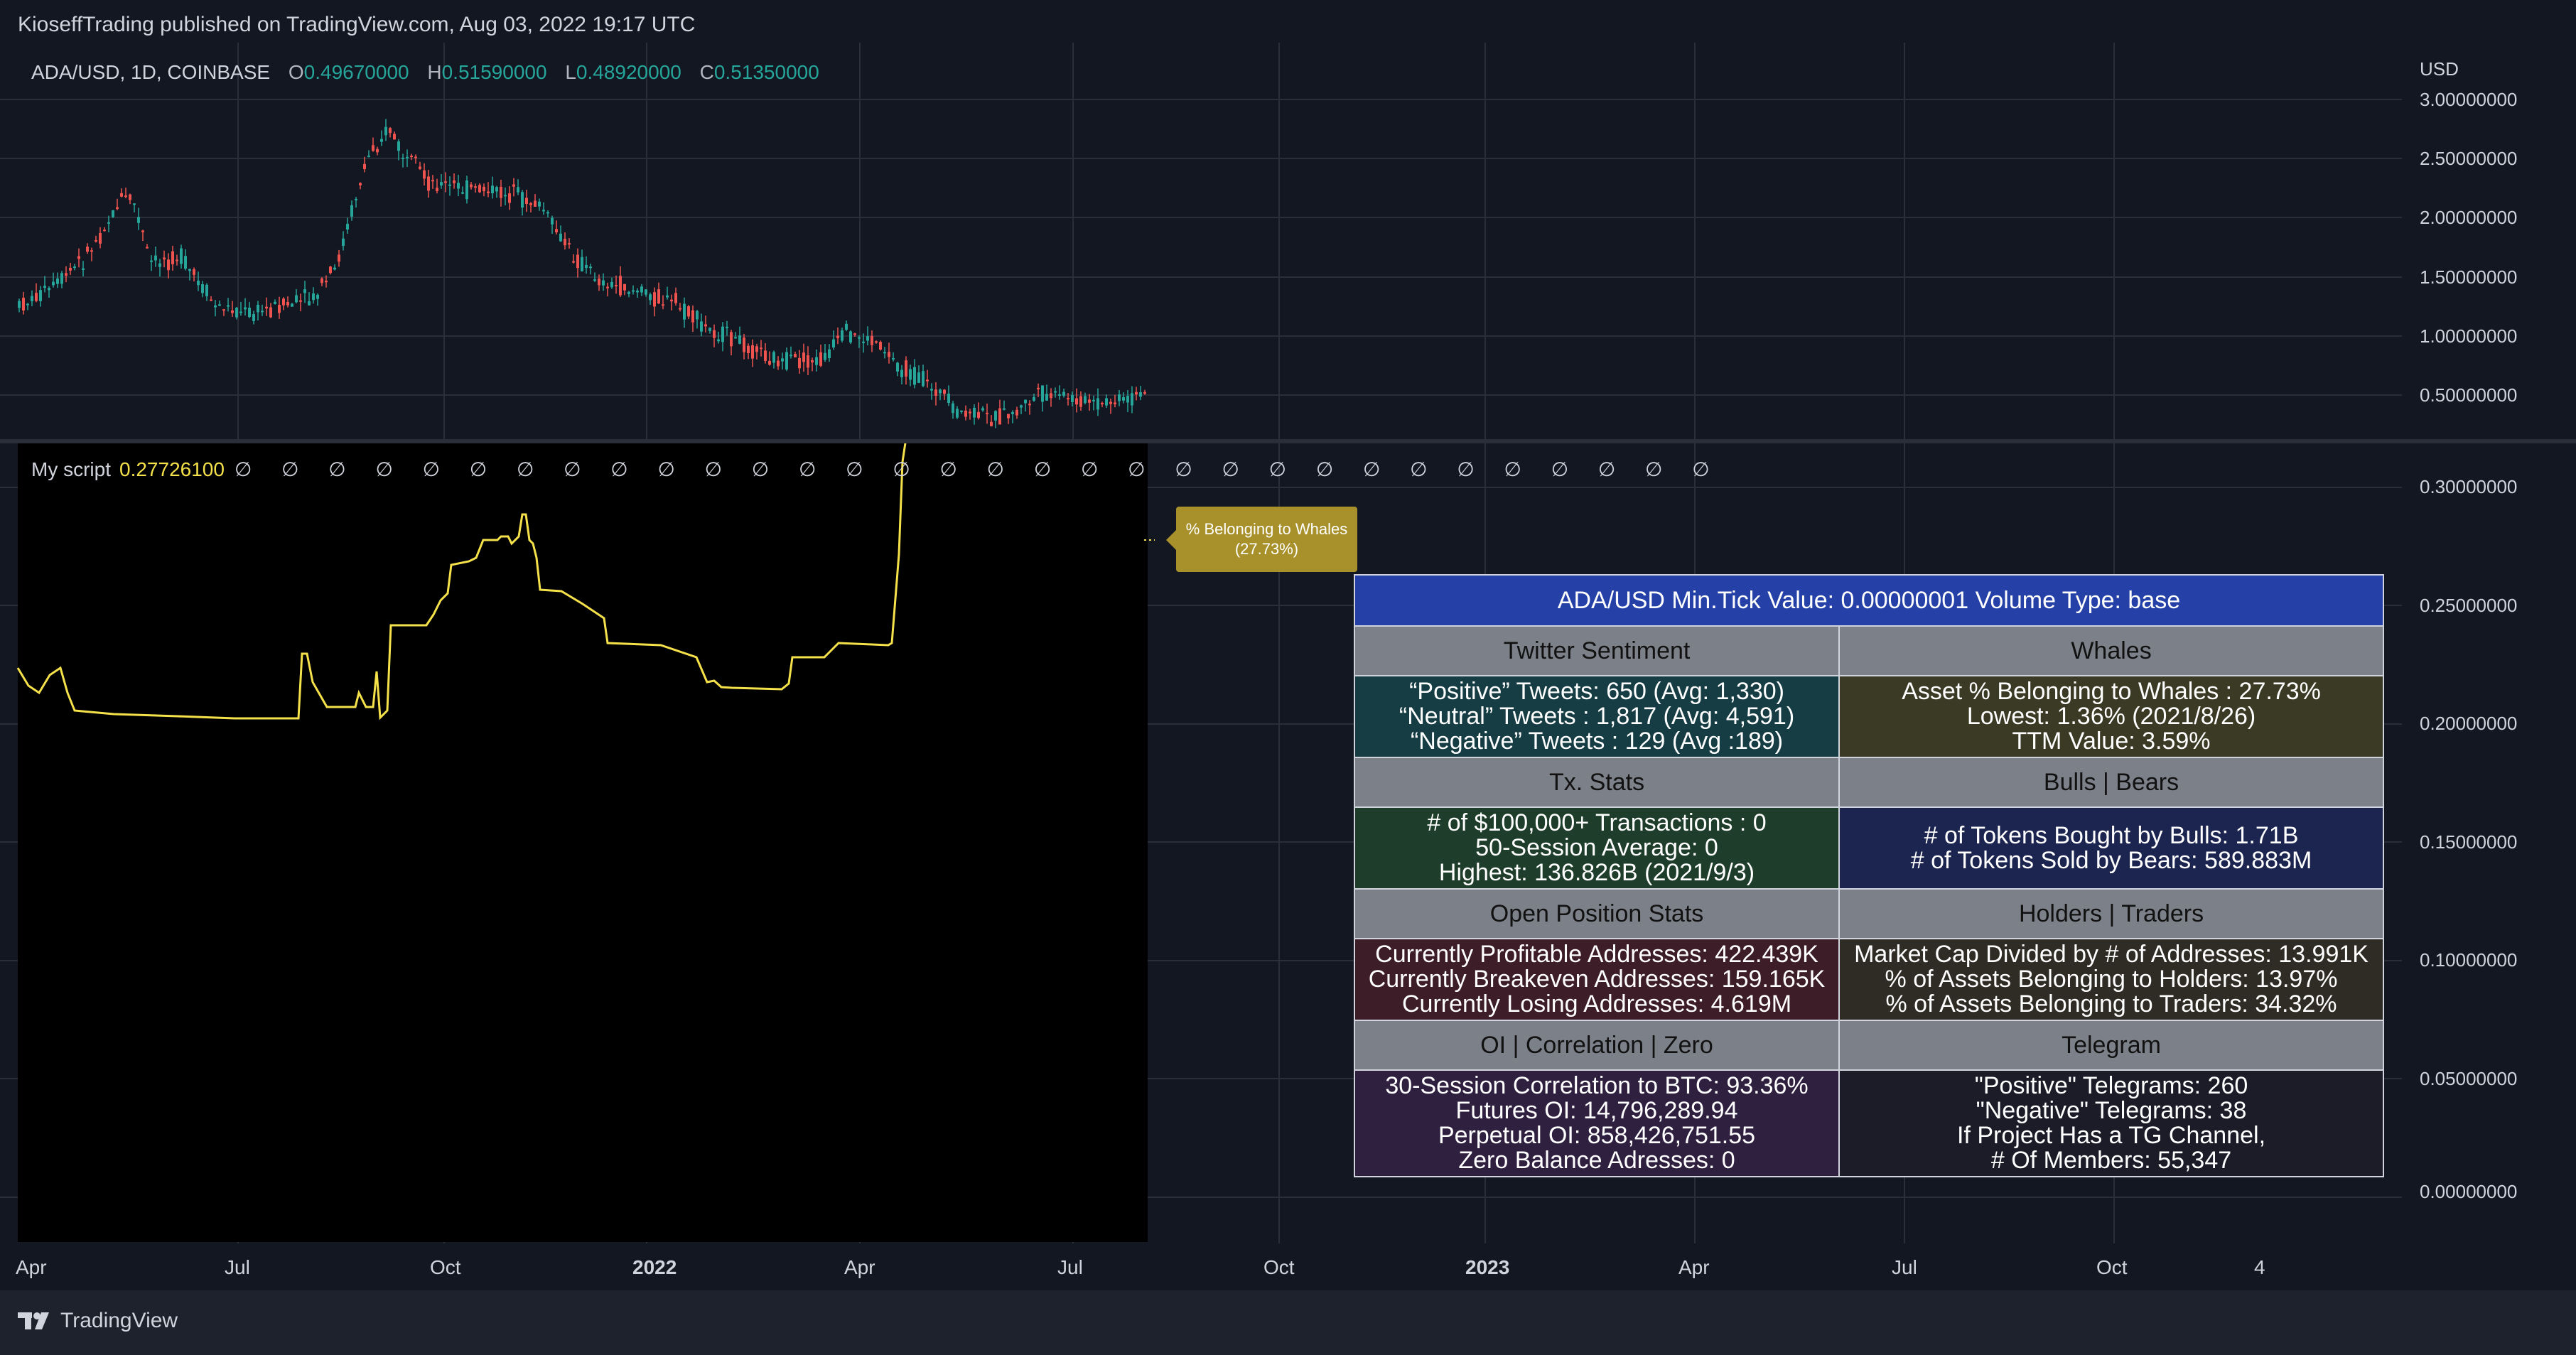 The height and width of the screenshot is (1355, 2576). Describe the element at coordinates (2469, 99) in the screenshot. I see `price-tick: 3.00000000` at that location.